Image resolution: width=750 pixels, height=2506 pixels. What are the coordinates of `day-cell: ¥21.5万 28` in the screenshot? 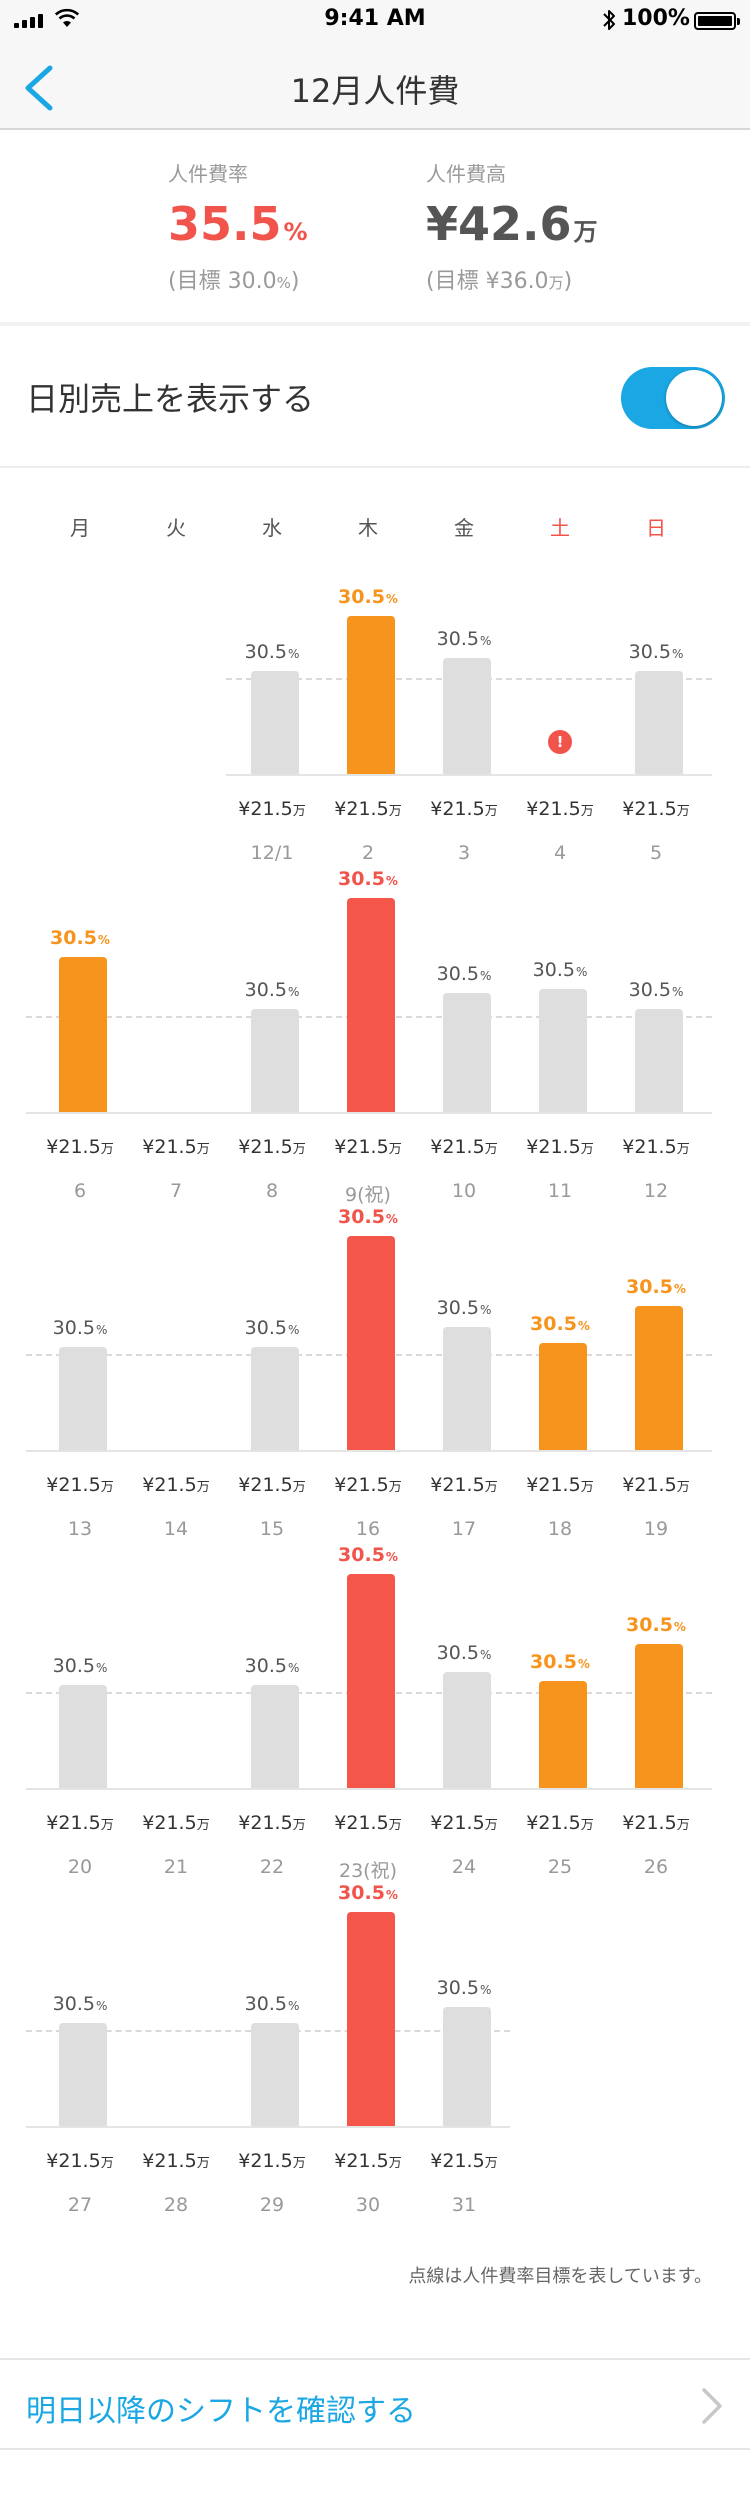 It's located at (176, 2081).